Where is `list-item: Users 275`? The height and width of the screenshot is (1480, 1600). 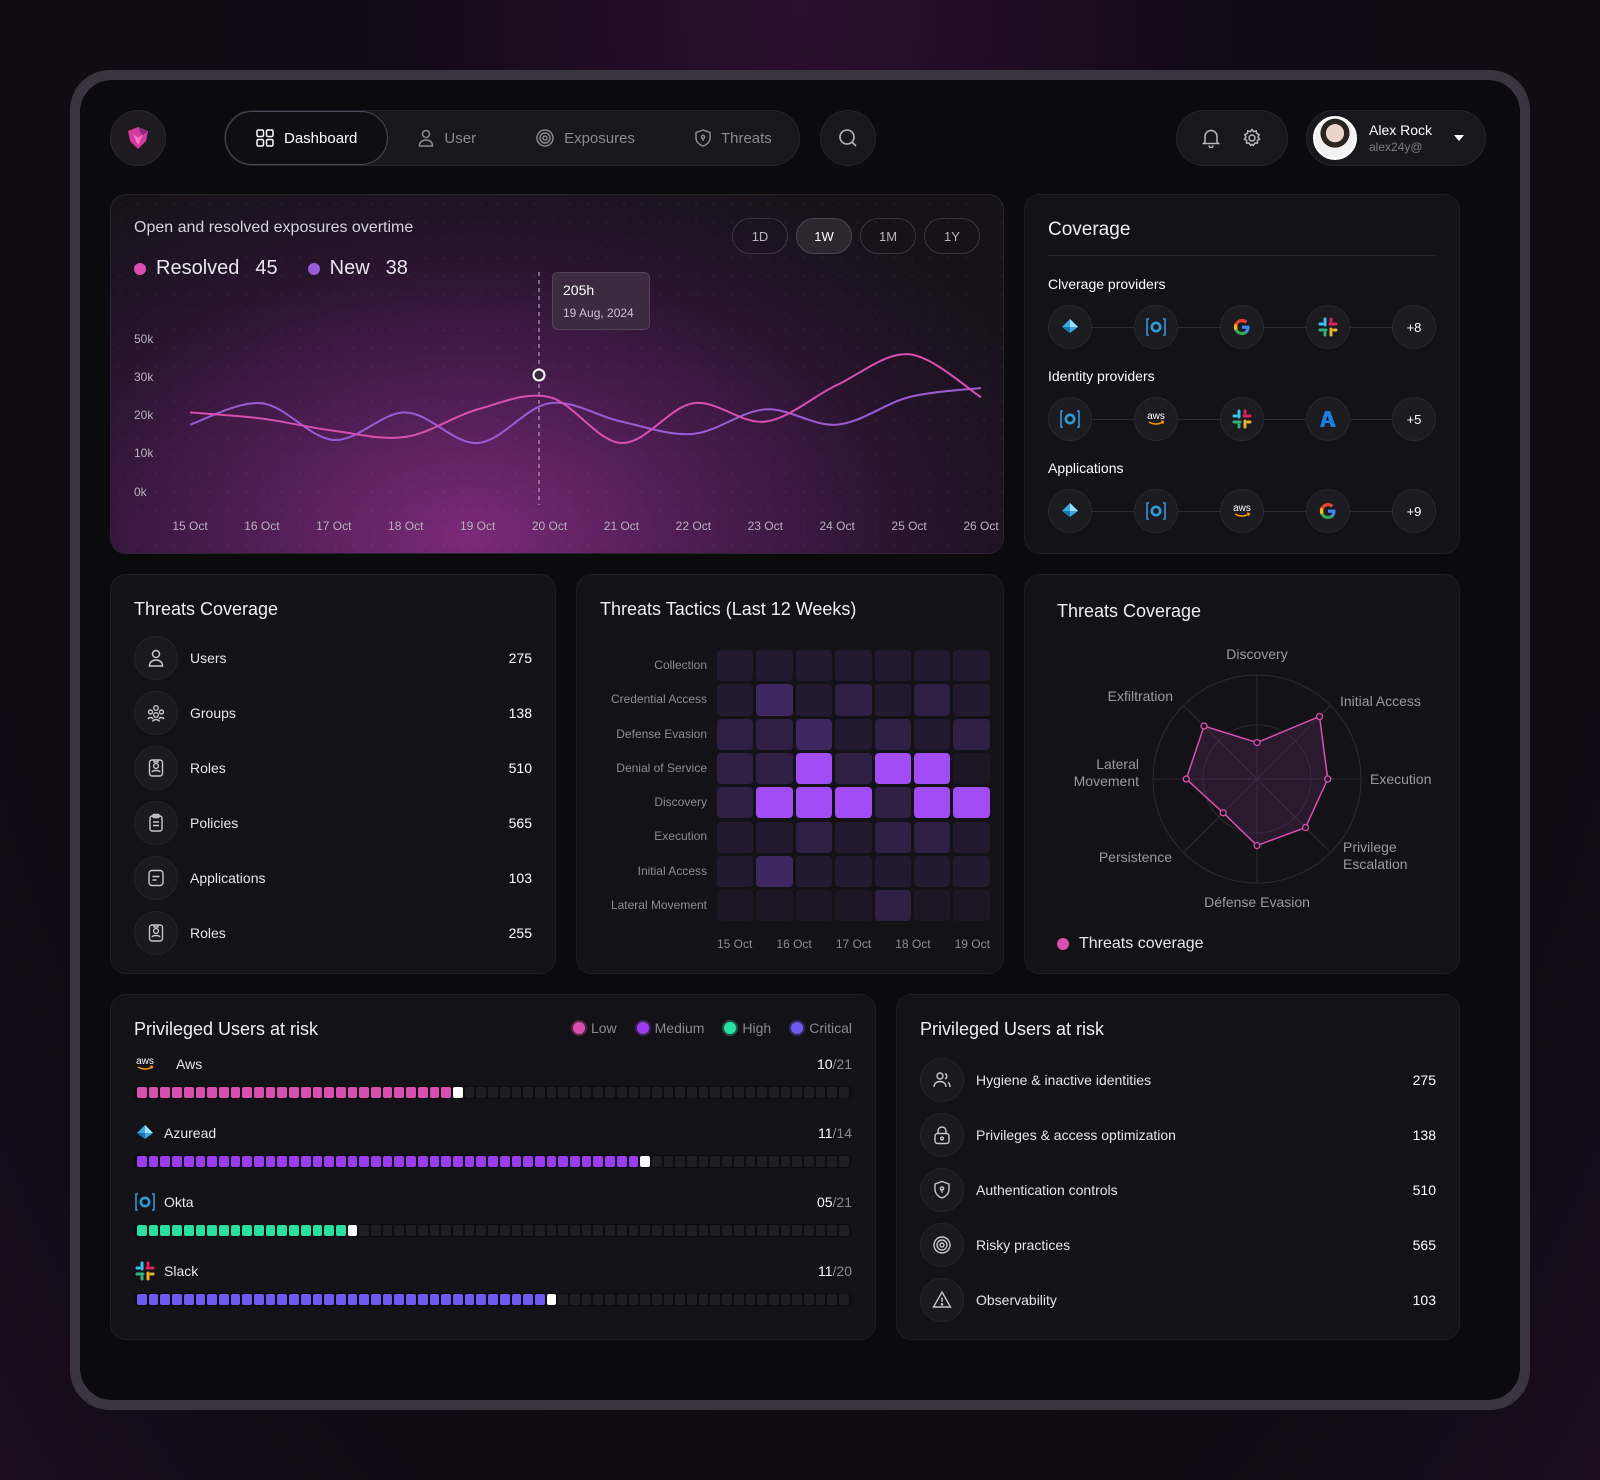
list-item: Users 275 is located at coordinates (333, 657).